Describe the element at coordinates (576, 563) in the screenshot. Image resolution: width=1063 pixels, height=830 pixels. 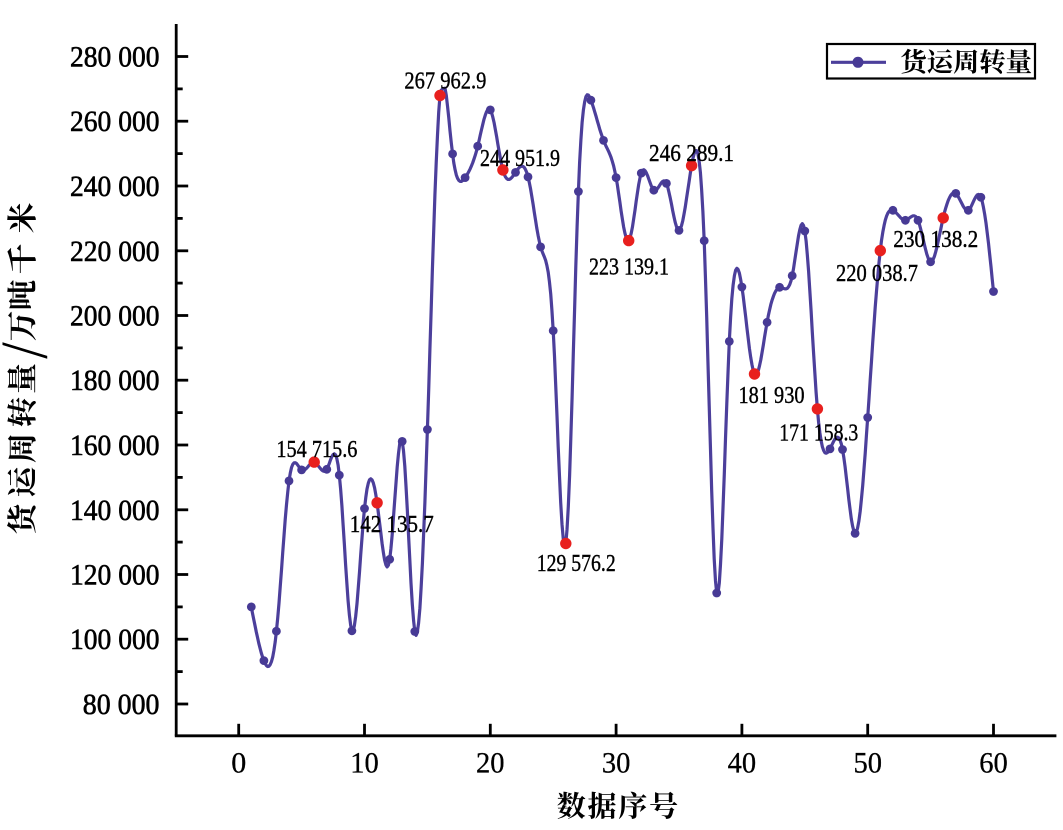
I see `svg-text: 129 576.2` at that location.